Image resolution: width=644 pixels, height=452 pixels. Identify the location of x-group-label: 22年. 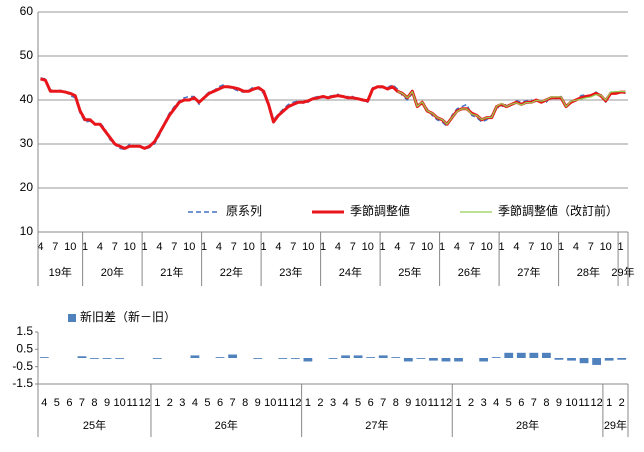
(231, 272).